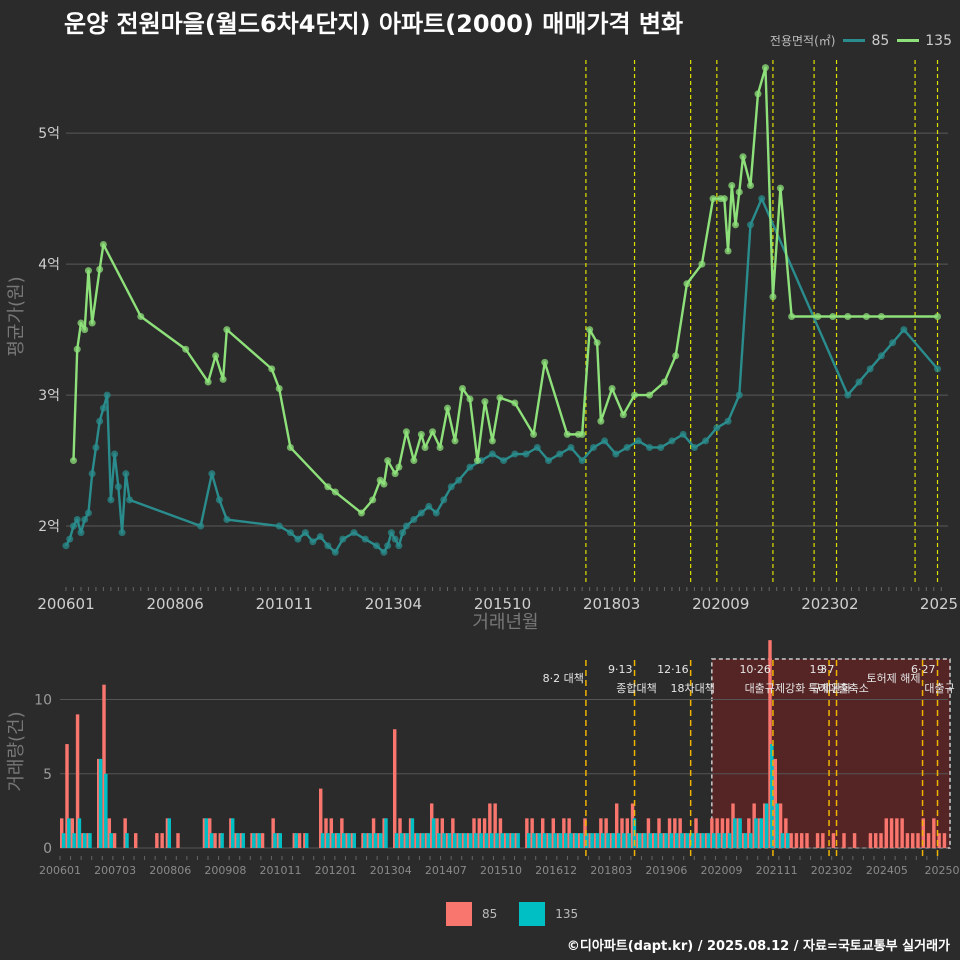 The width and height of the screenshot is (960, 960). What do you see at coordinates (170, 870) in the screenshot?
I see `x-tick-label-bottom: 200806` at bounding box center [170, 870].